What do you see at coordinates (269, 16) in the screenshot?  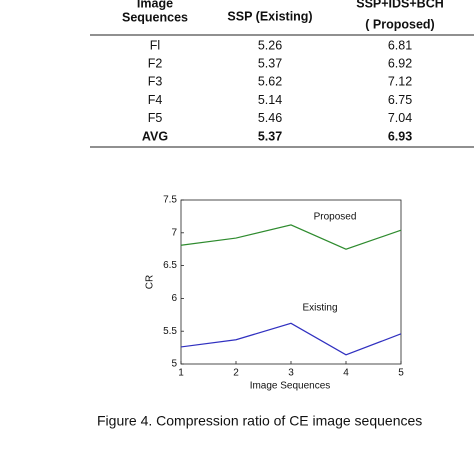 I see `table-header: SSP (Existing)` at bounding box center [269, 16].